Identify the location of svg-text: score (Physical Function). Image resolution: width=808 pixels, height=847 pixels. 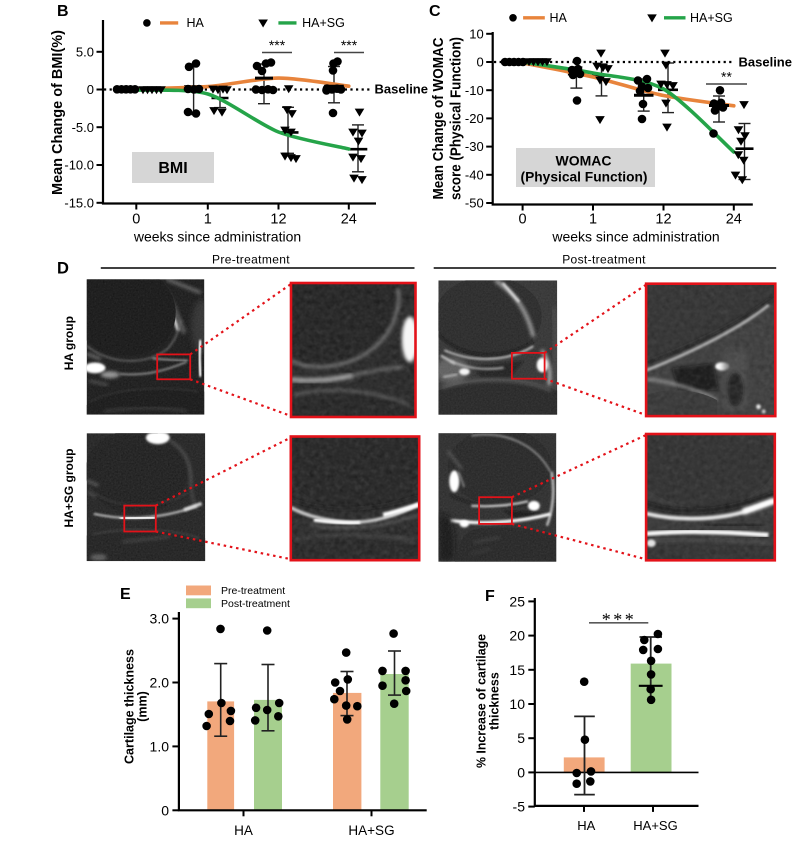
(456, 118).